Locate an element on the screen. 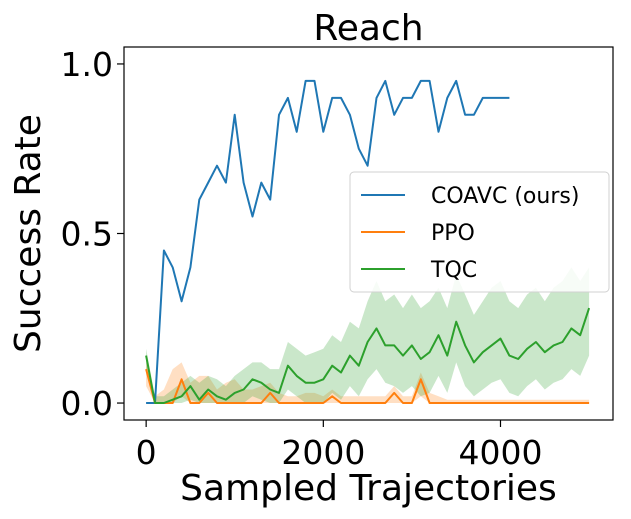  x-tick-label: 0 is located at coordinates (146, 452).